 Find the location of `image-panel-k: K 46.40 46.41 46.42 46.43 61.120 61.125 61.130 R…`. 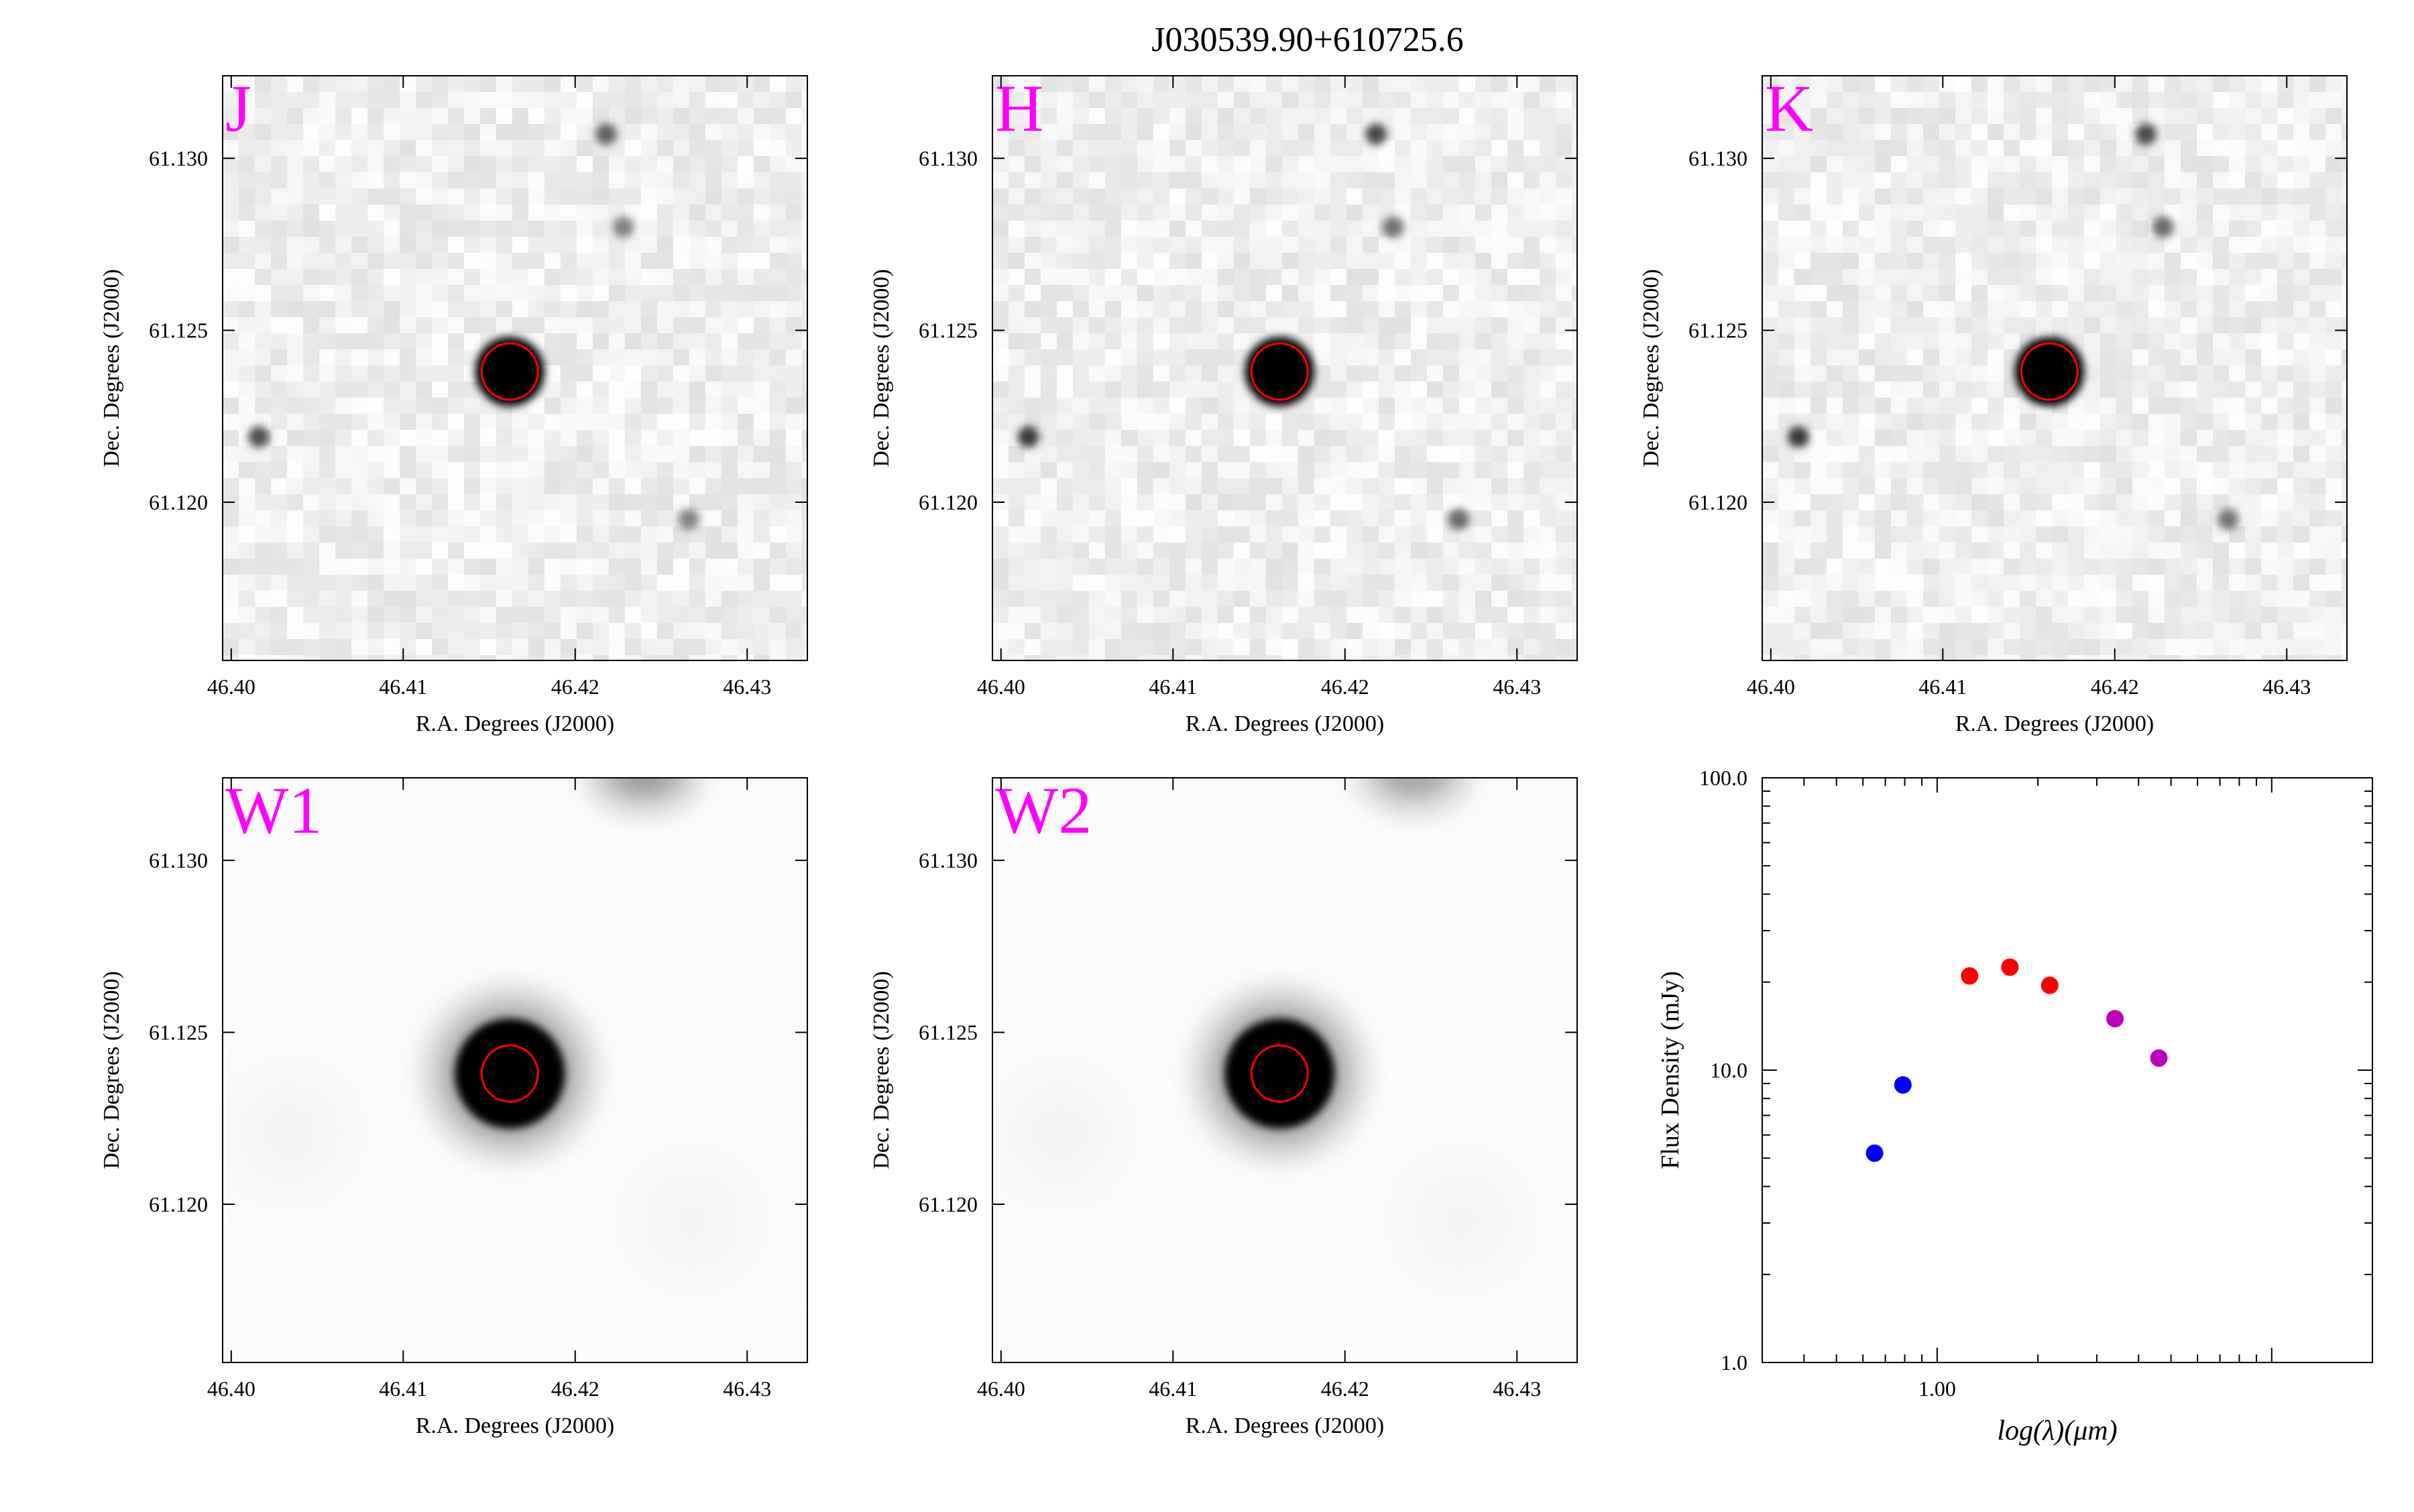

image-panel-k: K 46.40 46.41 46.42 46.43 61.120 61.125 61.130 R… is located at coordinates (1993, 403).